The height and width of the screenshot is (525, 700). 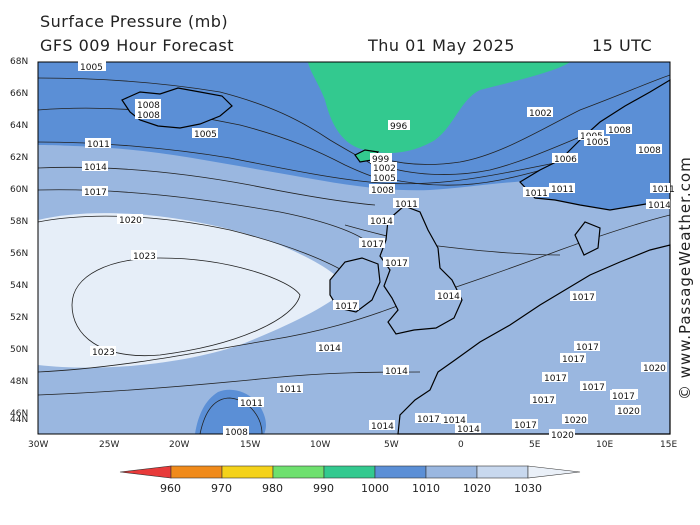 What do you see at coordinates (384, 168) in the screenshot?
I see `isobar-label: 1002` at bounding box center [384, 168].